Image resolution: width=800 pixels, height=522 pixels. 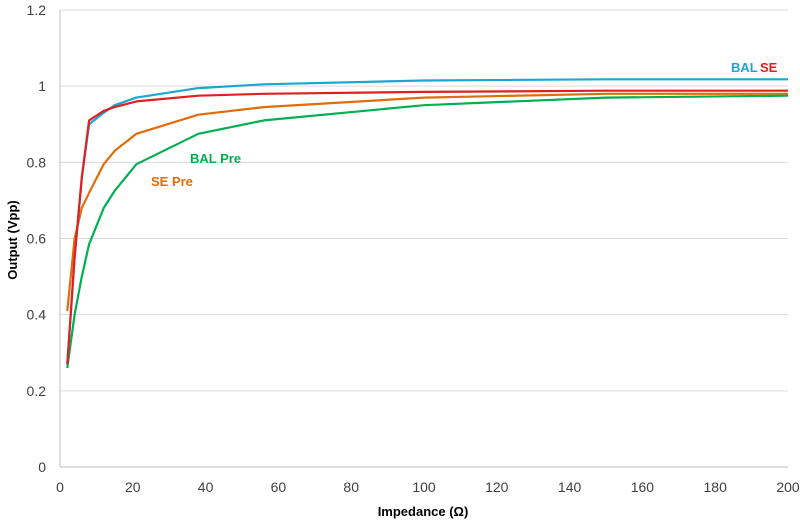 What do you see at coordinates (279, 487) in the screenshot?
I see `x-tick-label: 60` at bounding box center [279, 487].